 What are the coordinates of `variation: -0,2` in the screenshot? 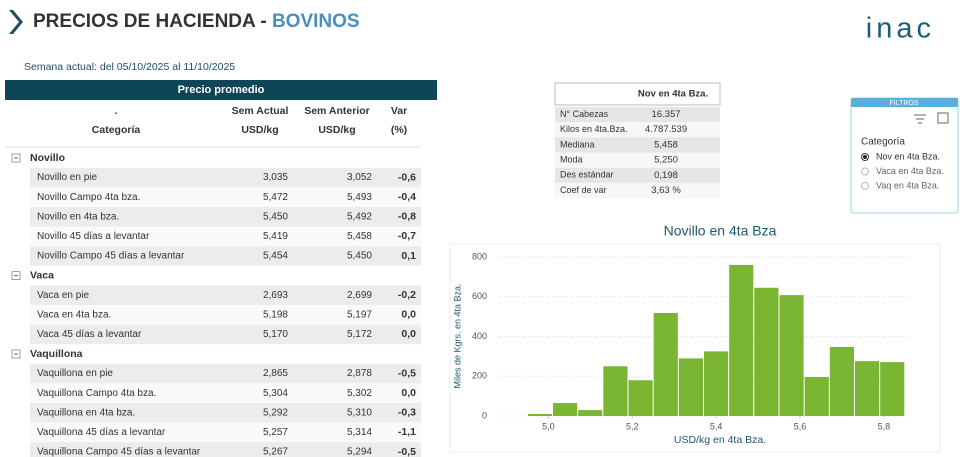 It's located at (407, 295).